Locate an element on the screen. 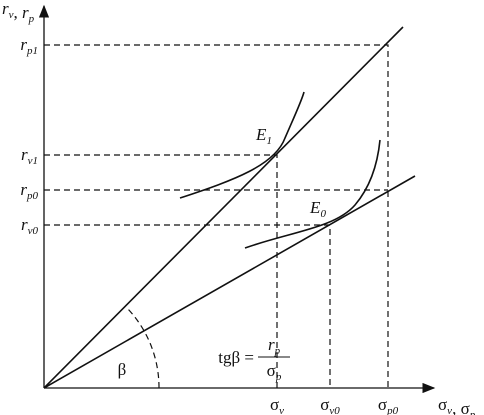  formula-denominator: σp is located at coordinates (274, 372).